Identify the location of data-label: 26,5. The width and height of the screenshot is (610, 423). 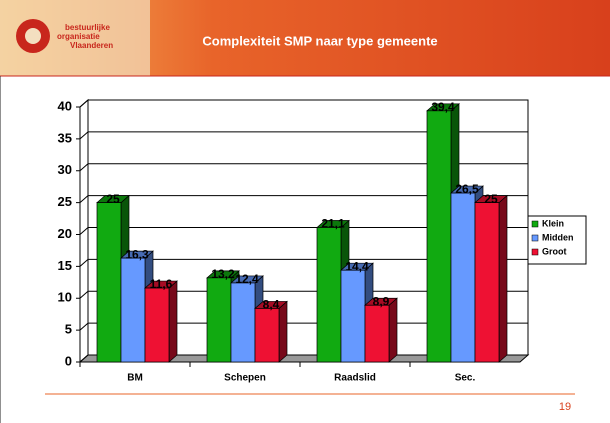
(467, 189).